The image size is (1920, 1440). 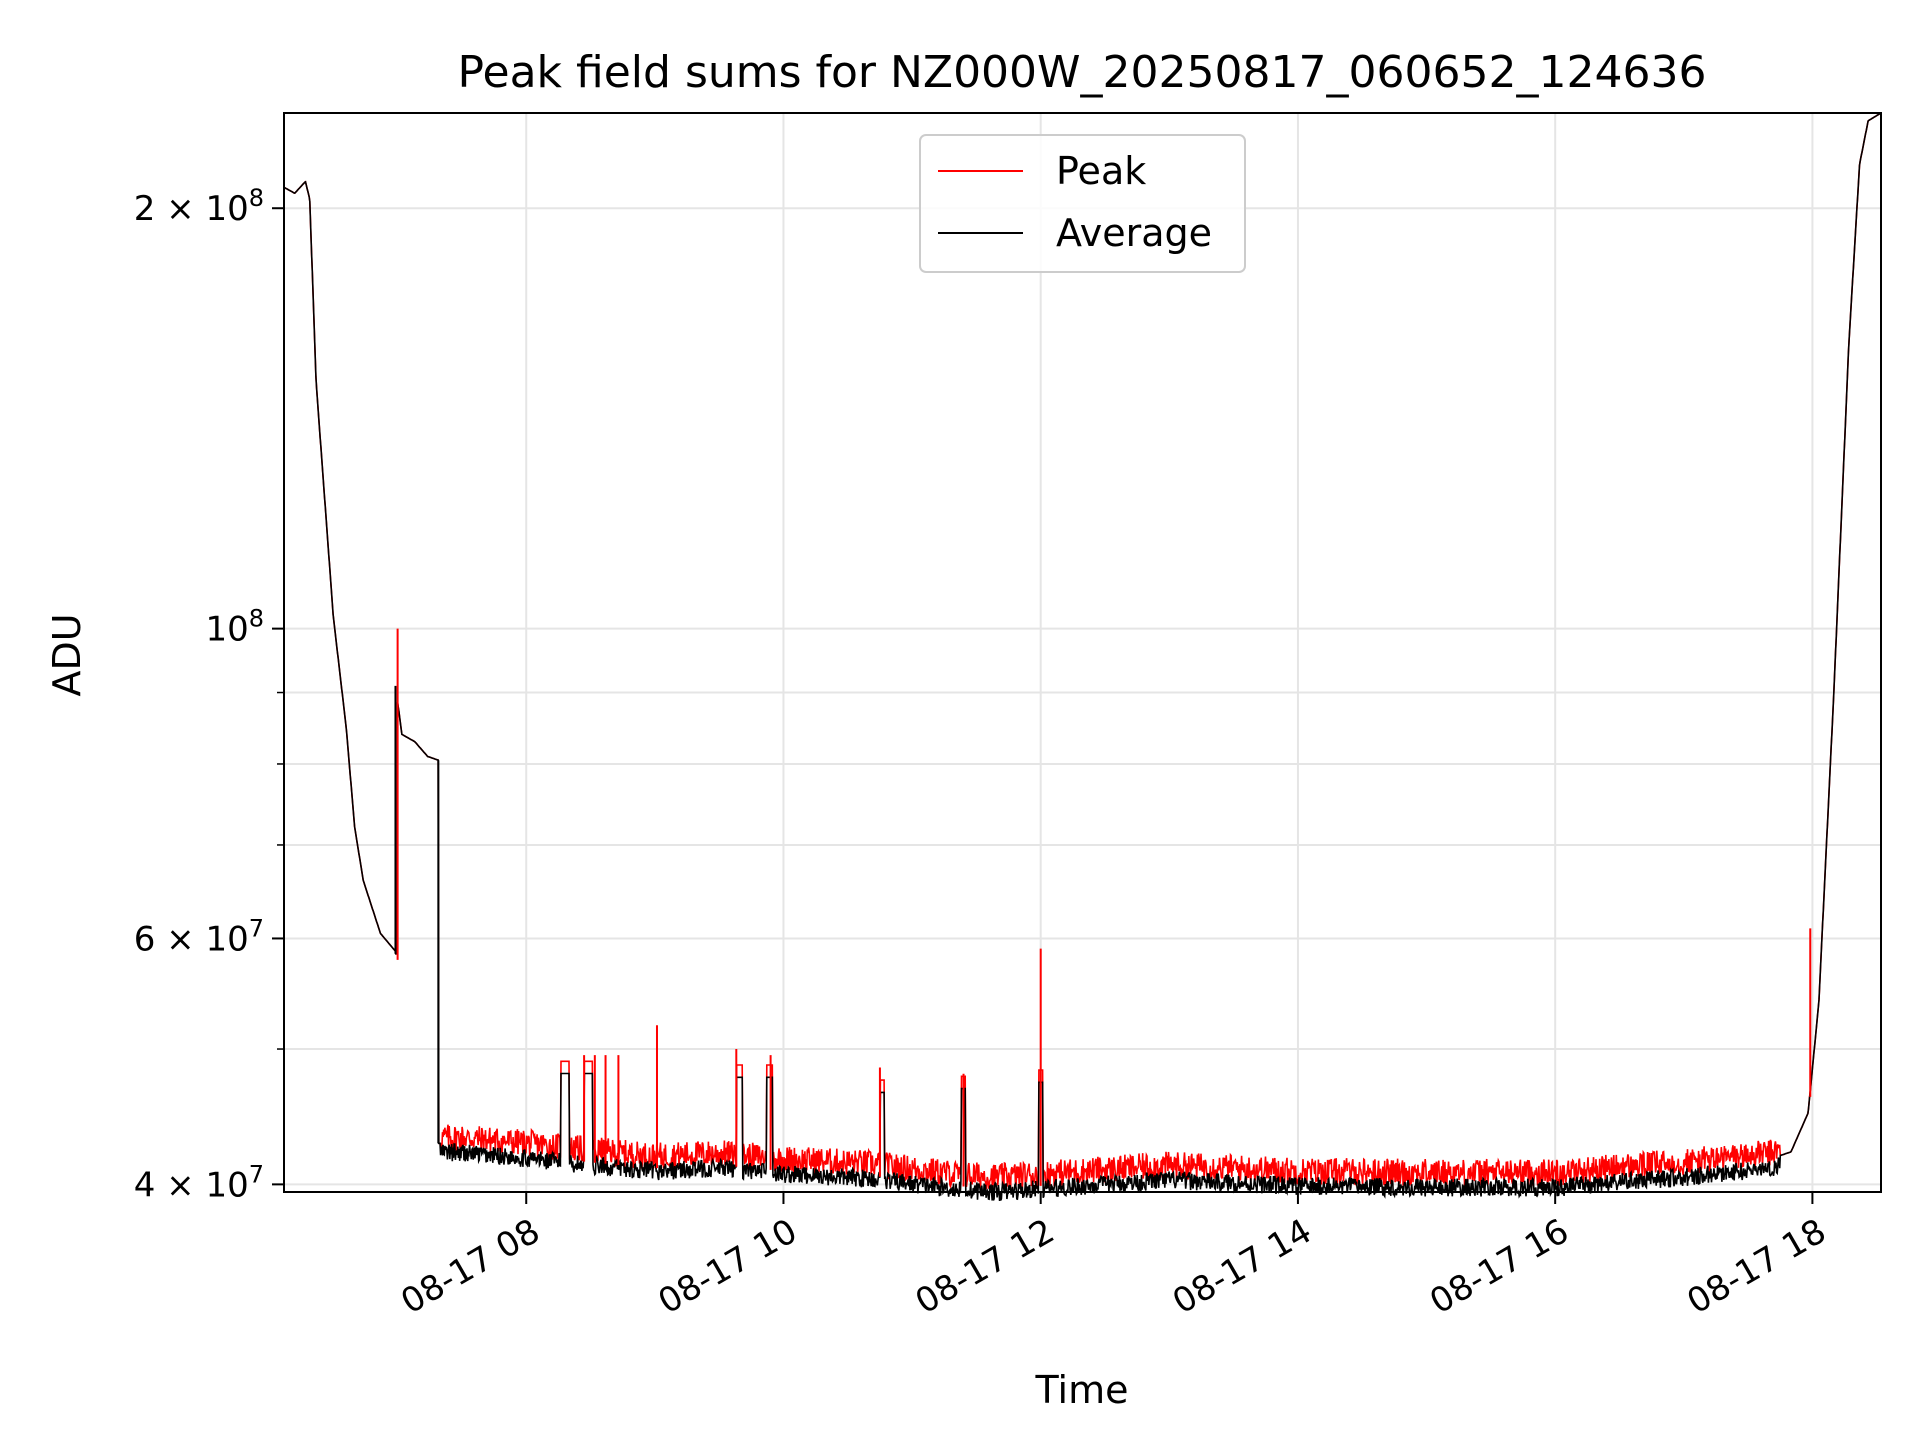 What do you see at coordinates (1082, 1390) in the screenshot?
I see `x-axis-label: Time` at bounding box center [1082, 1390].